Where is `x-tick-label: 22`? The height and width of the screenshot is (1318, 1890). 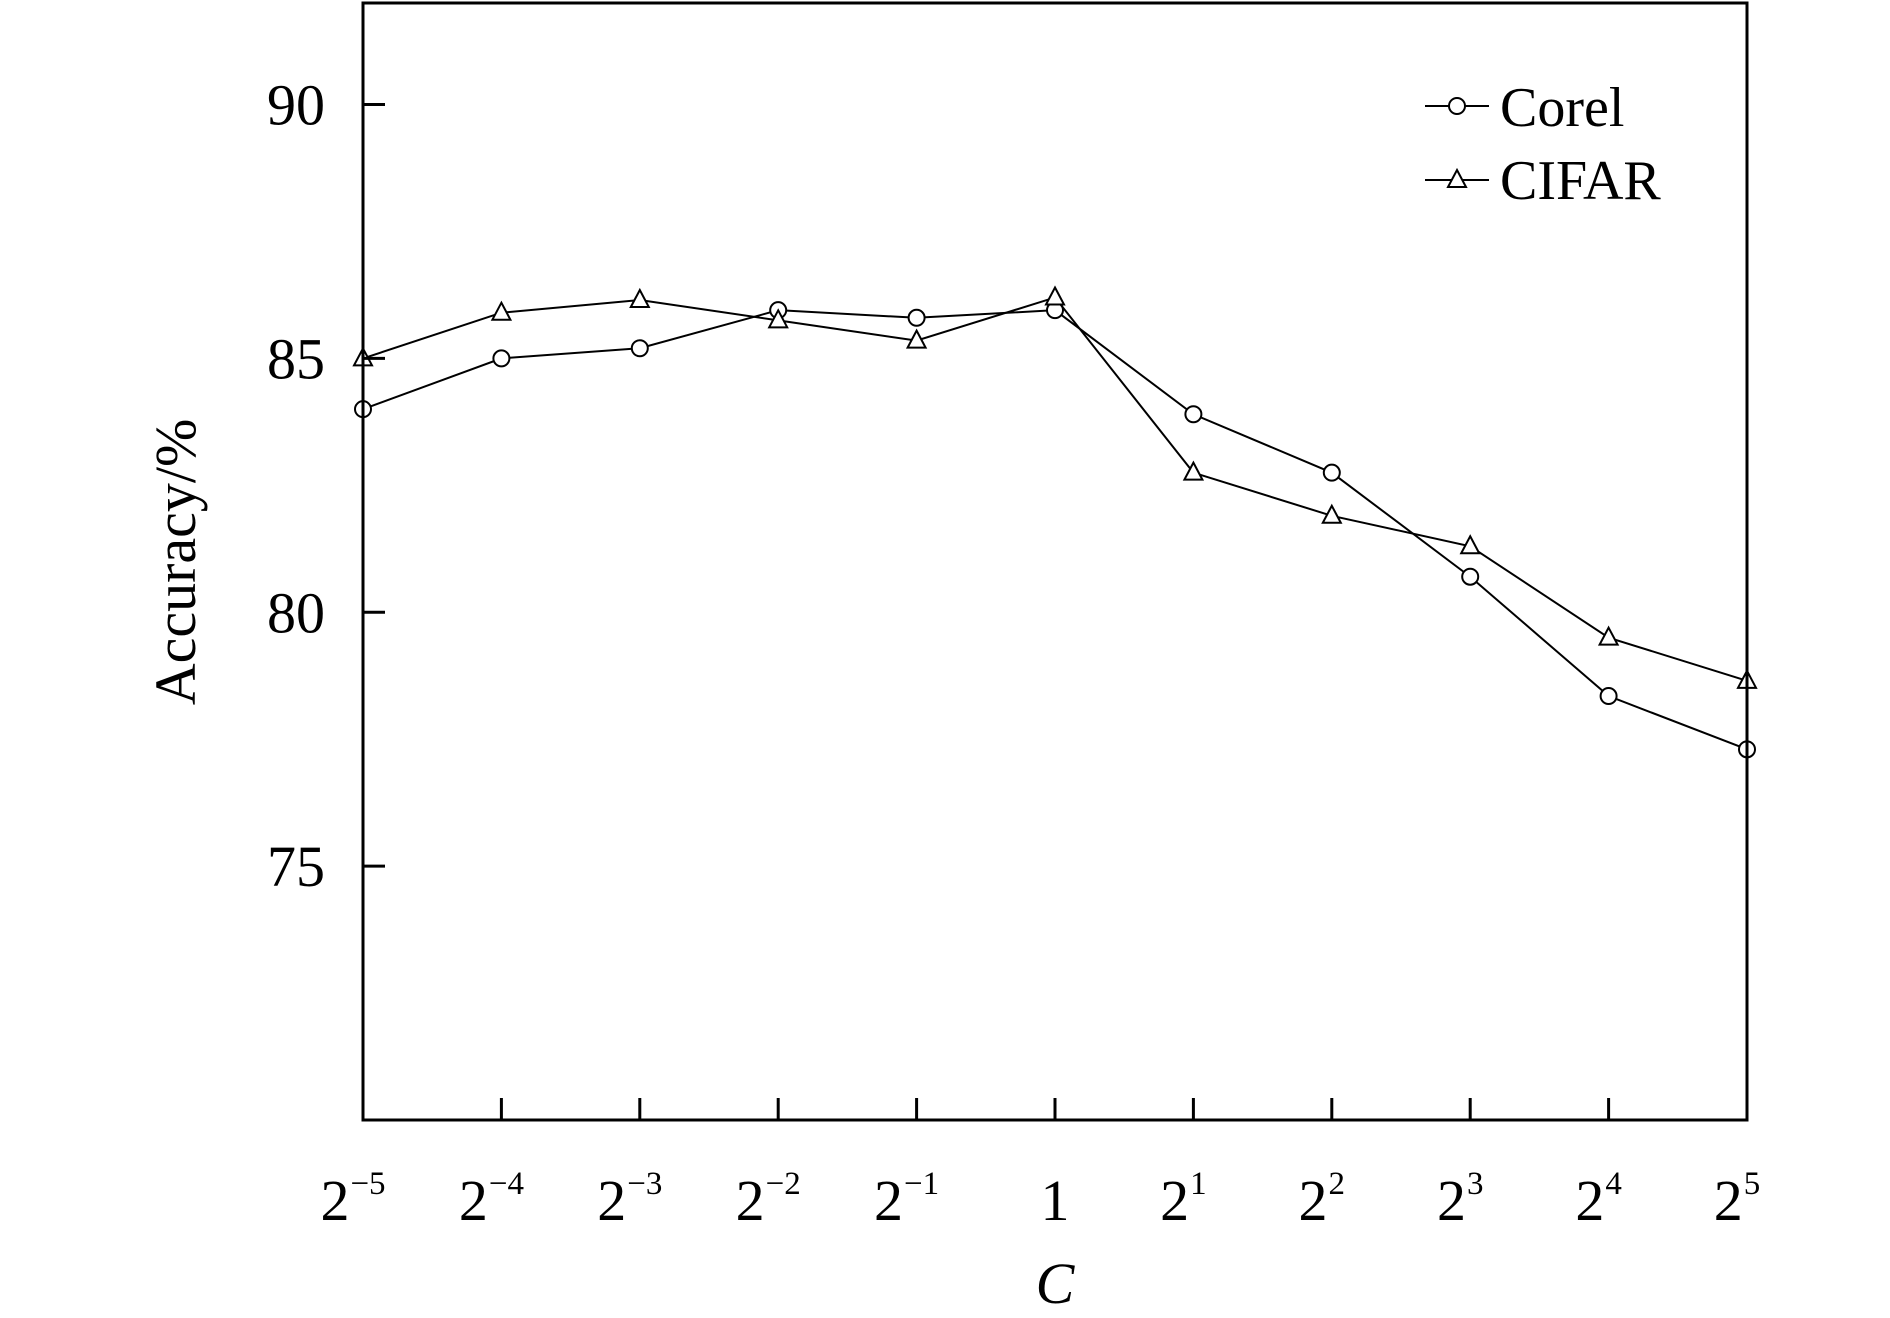 x-tick-label: 22 is located at coordinates (1322, 1199).